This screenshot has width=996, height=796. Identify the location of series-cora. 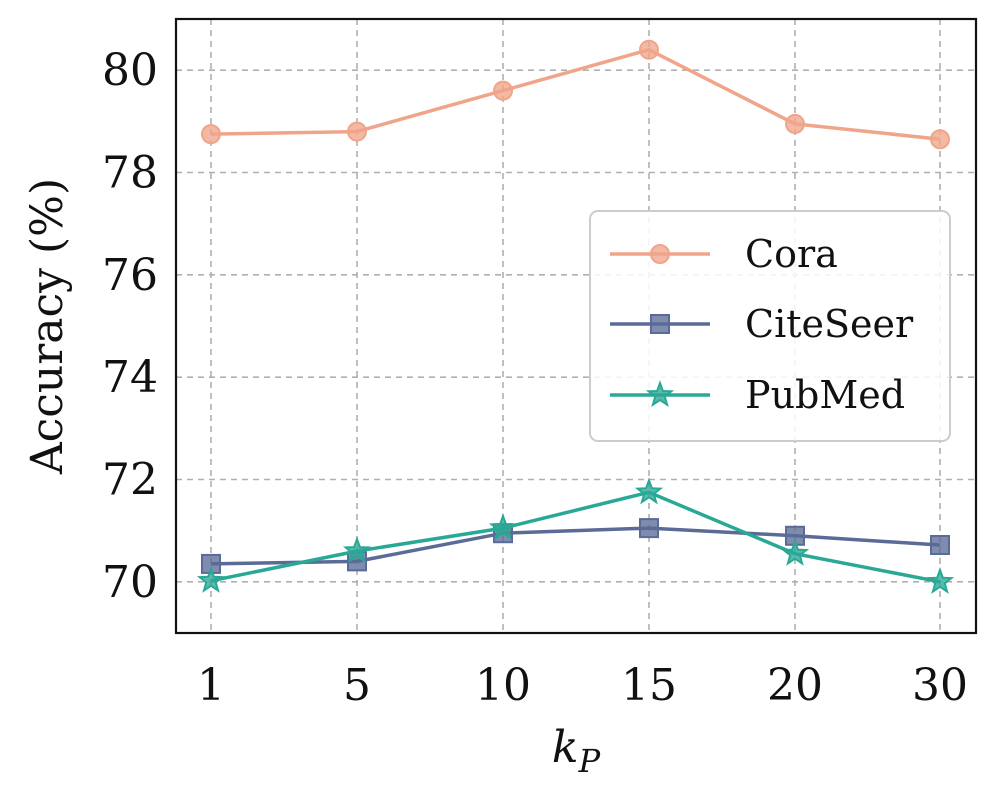
(575, 94).